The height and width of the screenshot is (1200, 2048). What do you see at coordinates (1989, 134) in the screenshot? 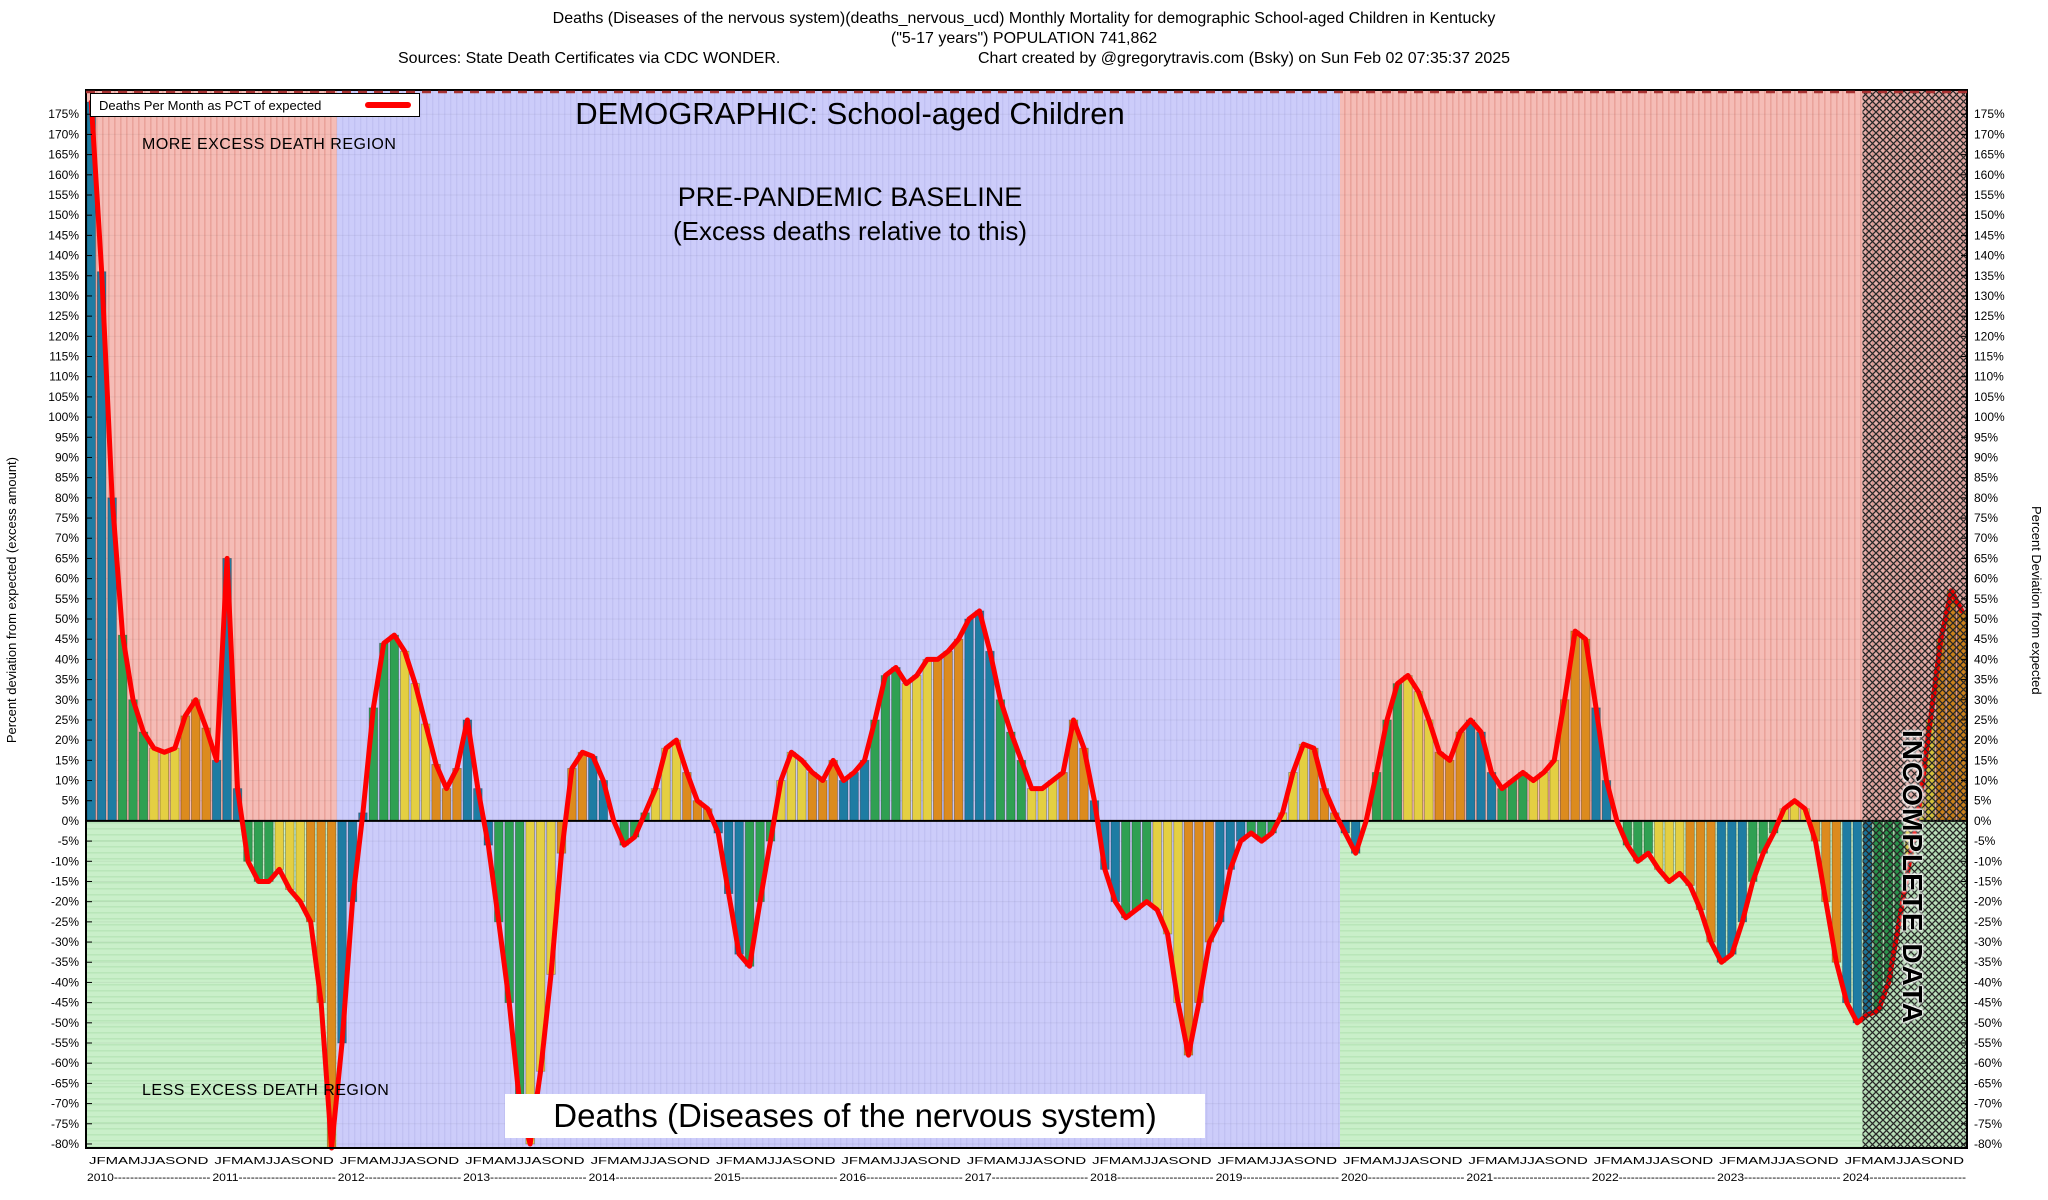
I see `y-tick-label-right: 170%` at bounding box center [1989, 134].